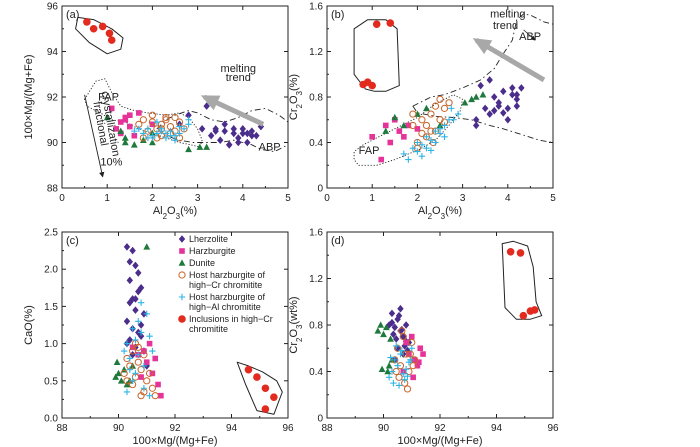  I want to click on panel-4-point-harzburgite, so click(420, 348).